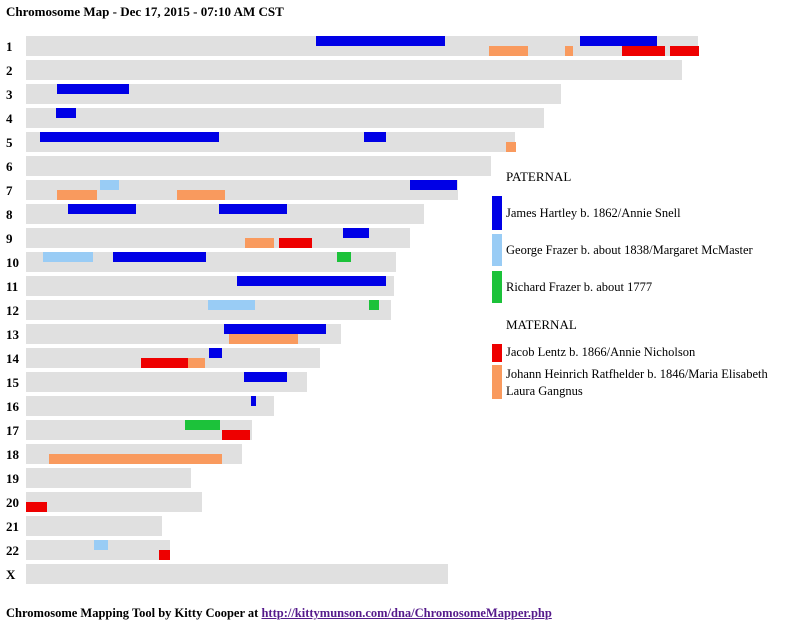  Describe the element at coordinates (360, 574) in the screenshot. I see `chromosome-row-x: X` at that location.